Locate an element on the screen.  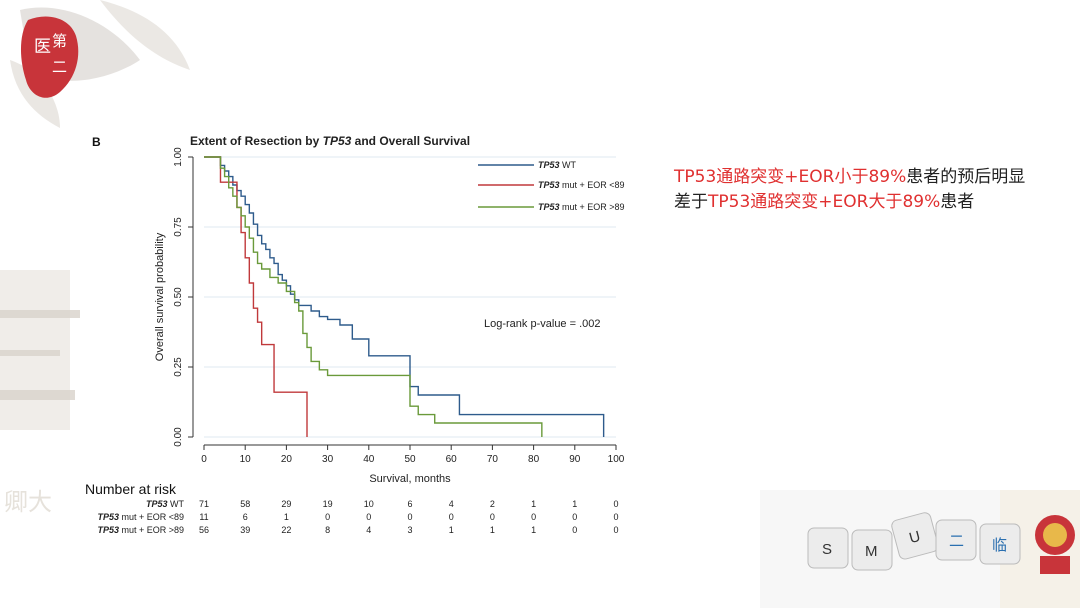
x-axis-label: Survival, months is located at coordinates (410, 479).